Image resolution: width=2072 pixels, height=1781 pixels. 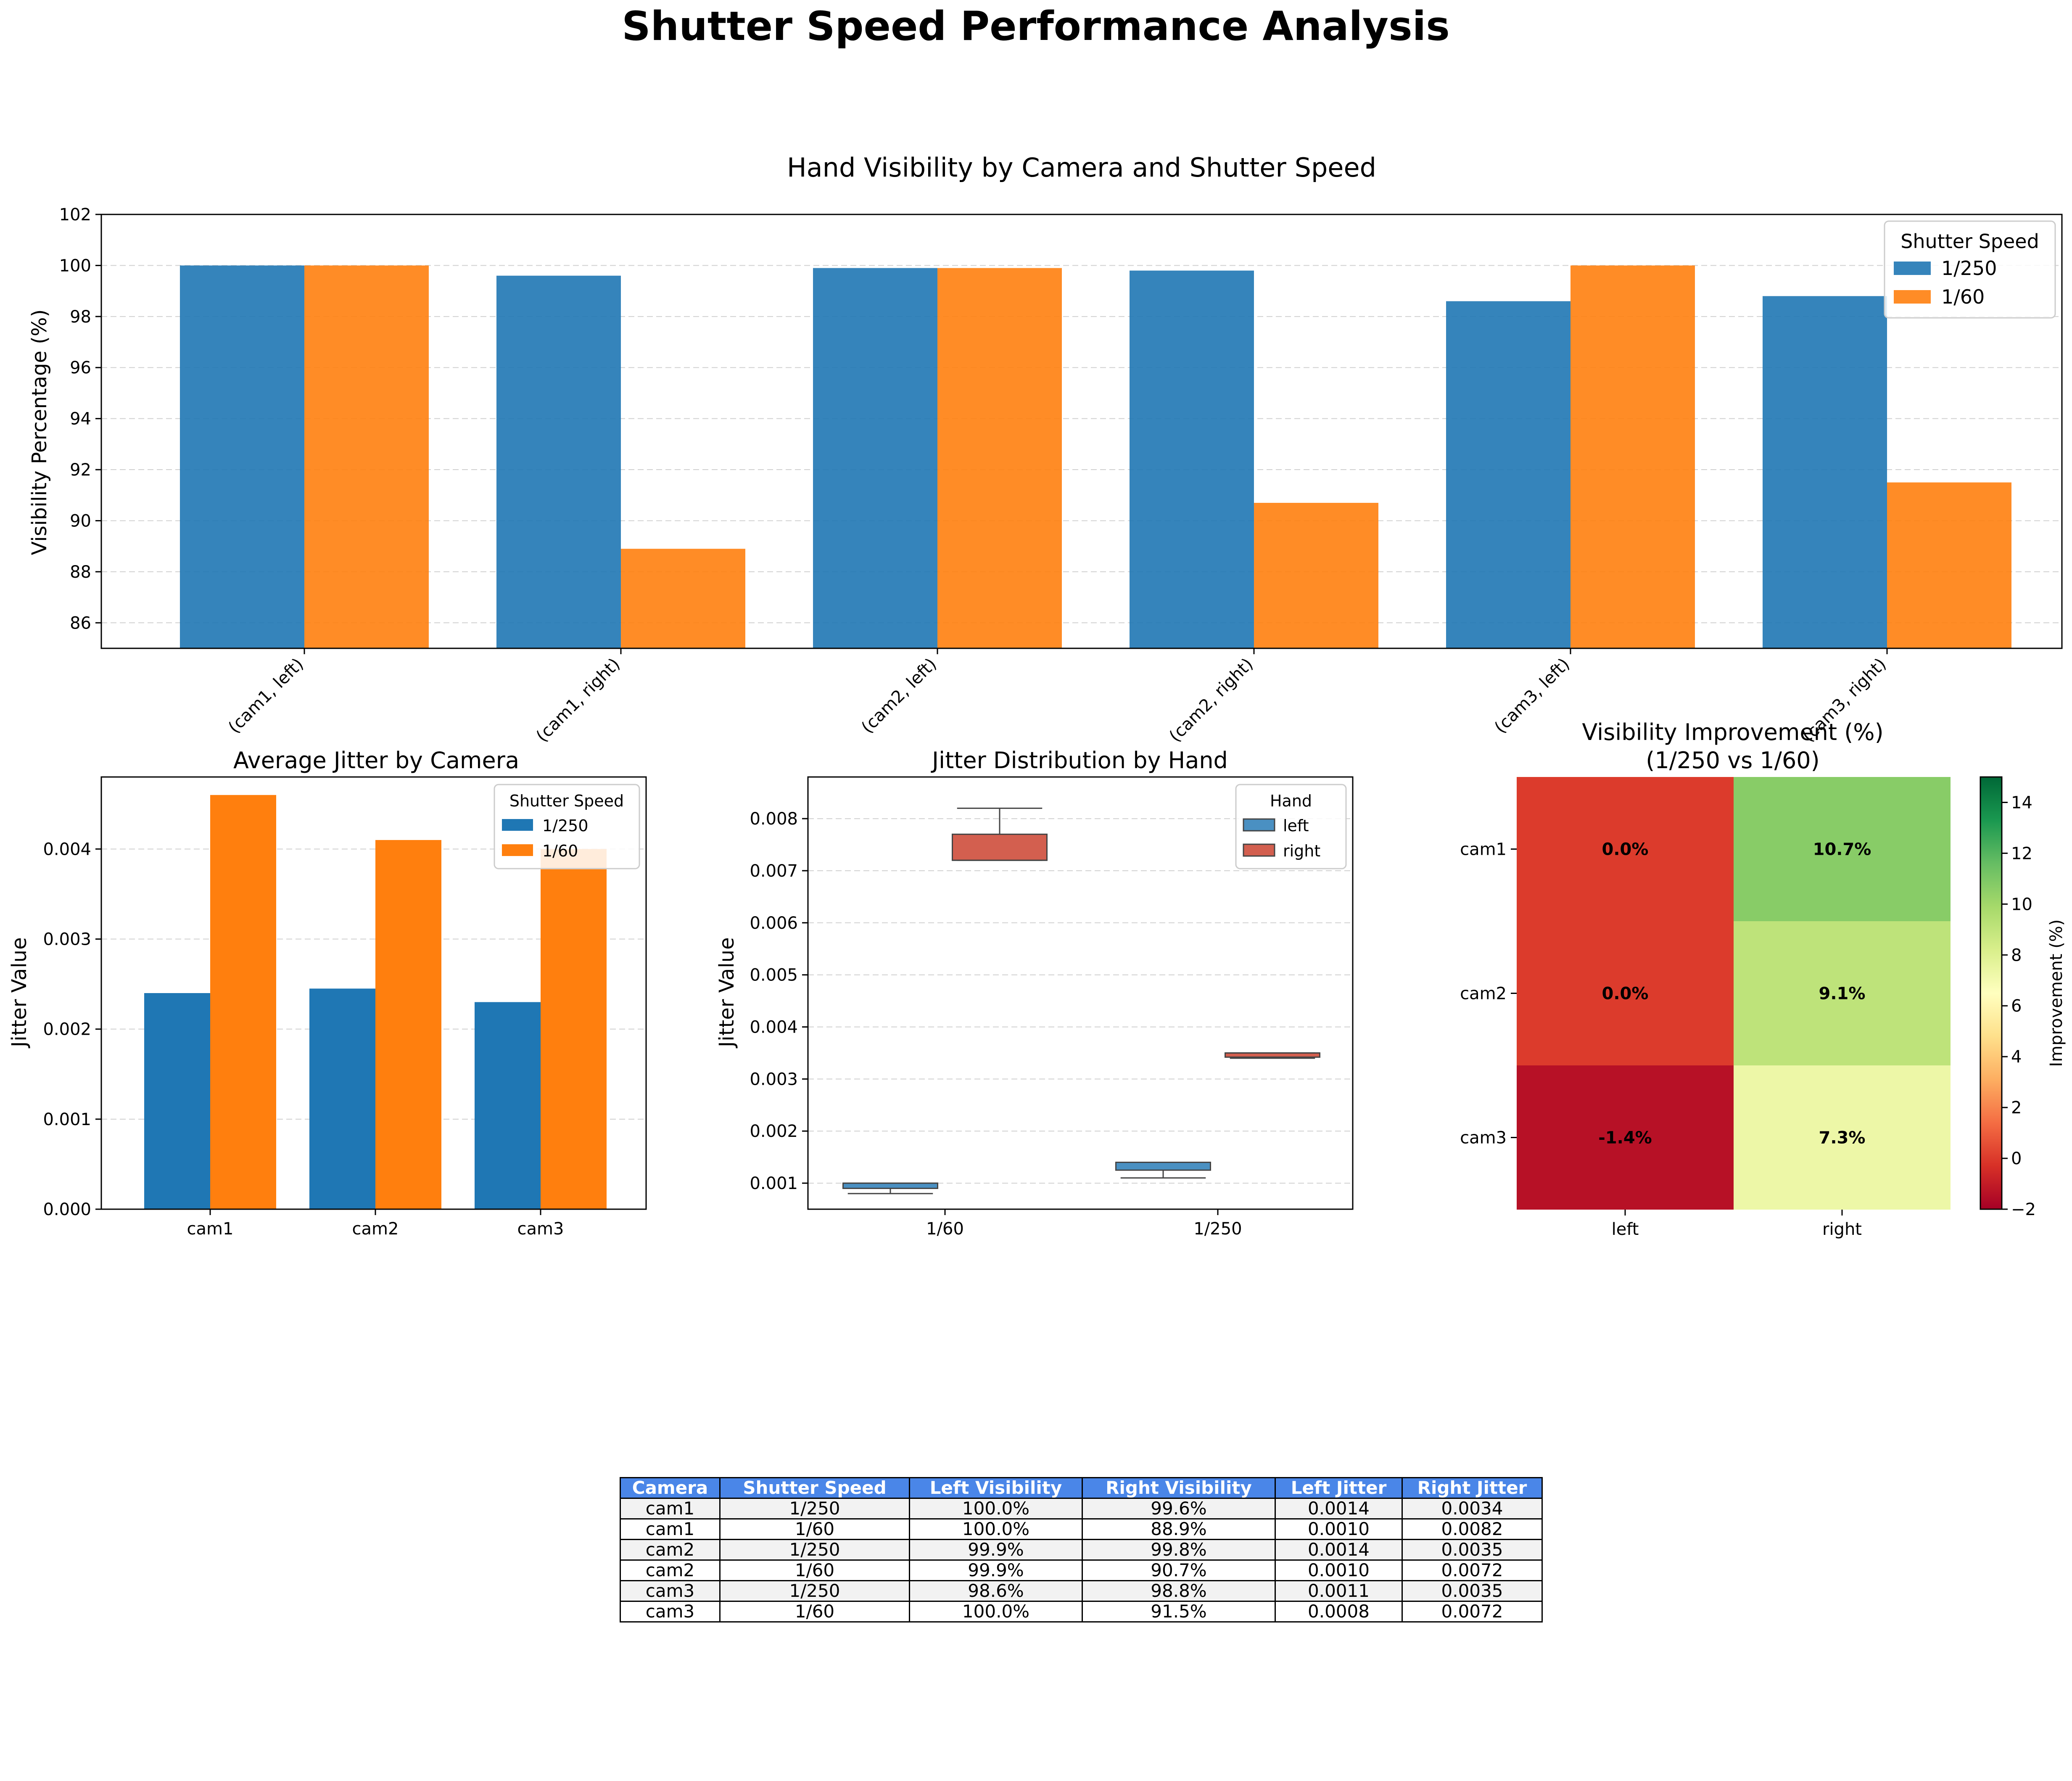 I want to click on x-tick-label: (cam2, right), so click(x=1211, y=700).